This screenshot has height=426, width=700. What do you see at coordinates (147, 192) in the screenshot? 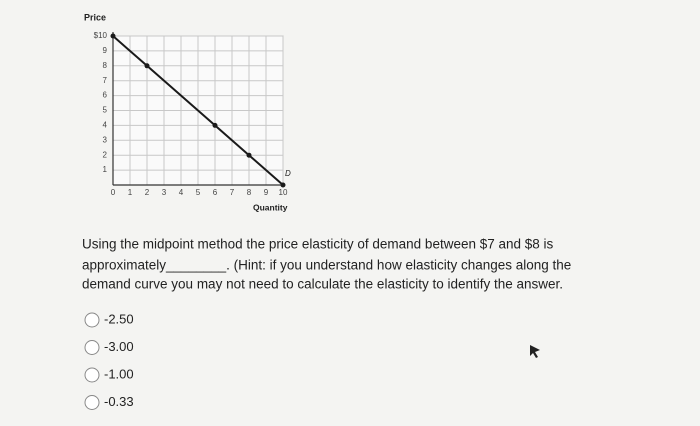
I see `x-tick-label: 2` at bounding box center [147, 192].